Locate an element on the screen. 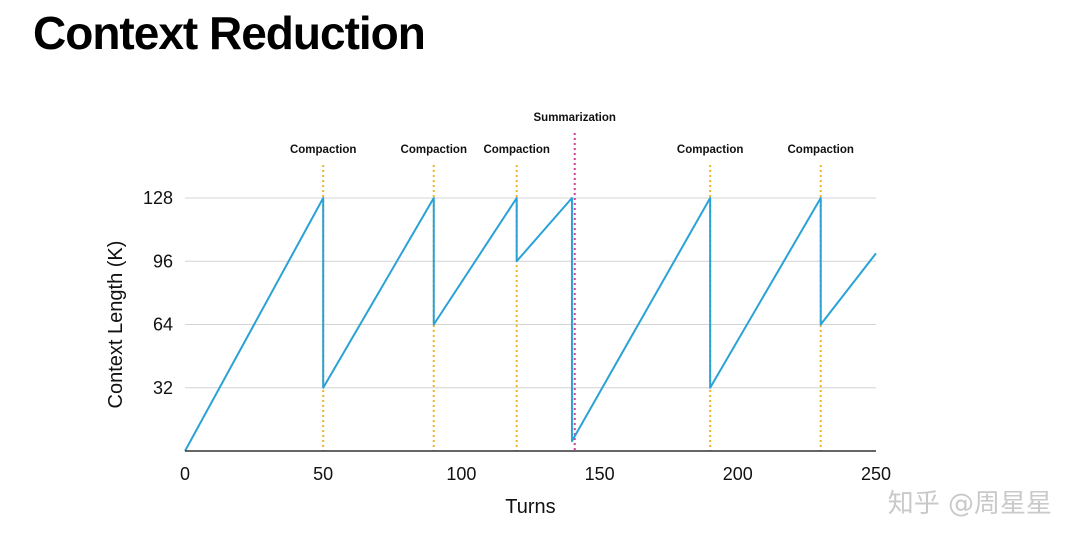 The image size is (1080, 546). y-tick-label: 96 is located at coordinates (163, 261).